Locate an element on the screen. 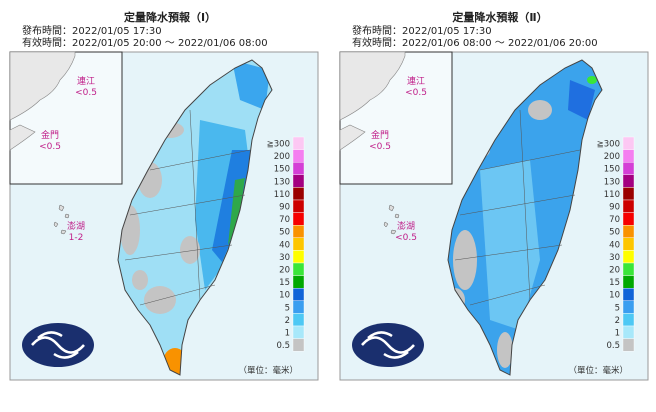 Image resolution: width=656 pixels, height=412 pixels. valid-time: 有效時間：2022/01/05 20:00 ～ 2022/01/06 08:00 is located at coordinates (145, 42).